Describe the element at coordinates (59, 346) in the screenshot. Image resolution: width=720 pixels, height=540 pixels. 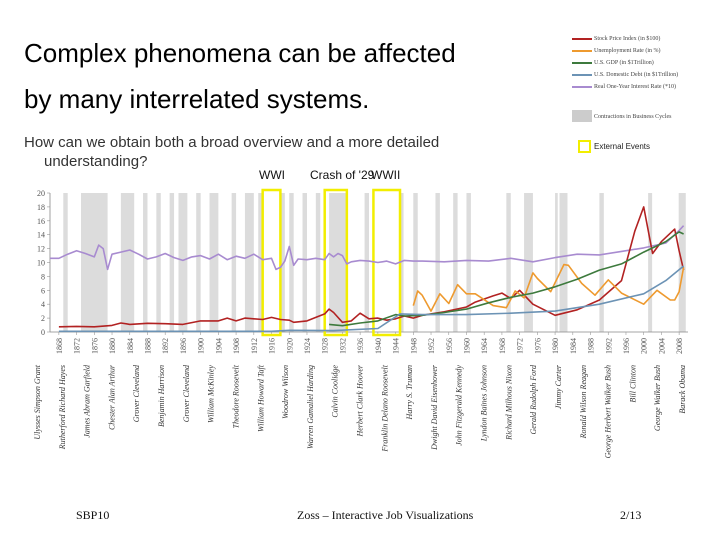
I see `x-tick-label-0: 1868` at that location.